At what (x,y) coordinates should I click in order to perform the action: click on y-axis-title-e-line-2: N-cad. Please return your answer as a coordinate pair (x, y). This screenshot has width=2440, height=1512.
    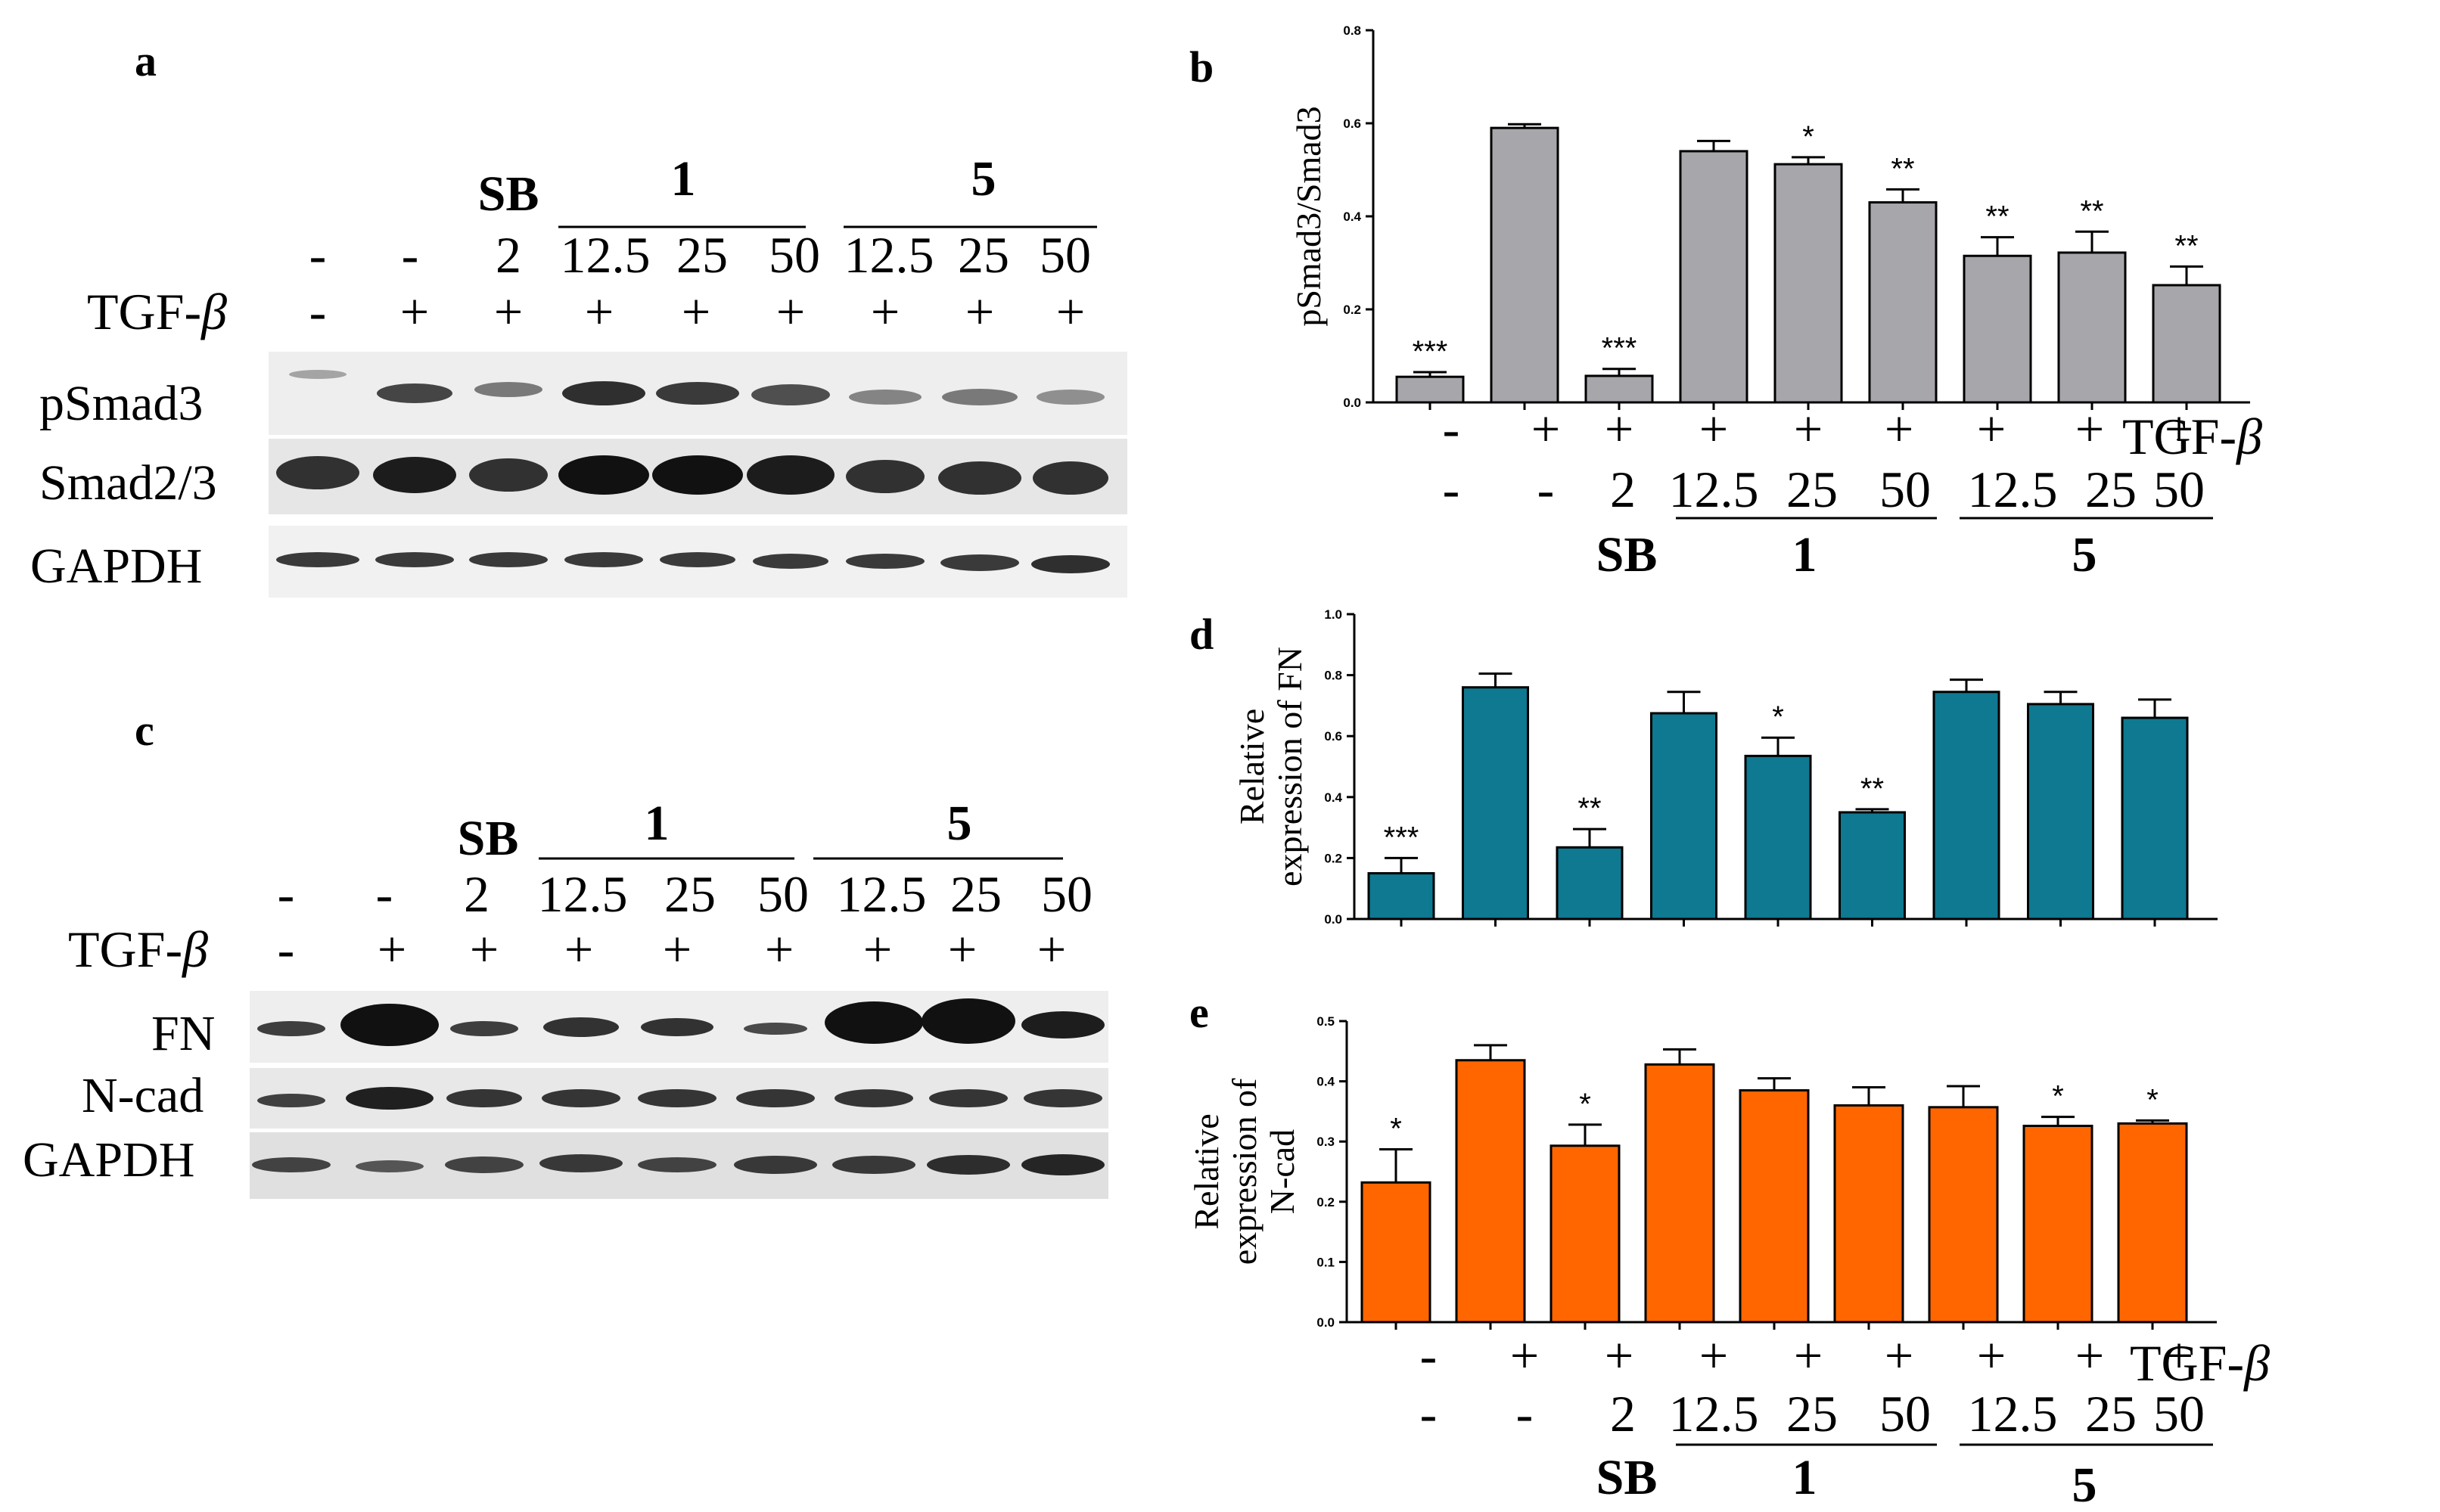
    Looking at the image, I should click on (1282, 1171).